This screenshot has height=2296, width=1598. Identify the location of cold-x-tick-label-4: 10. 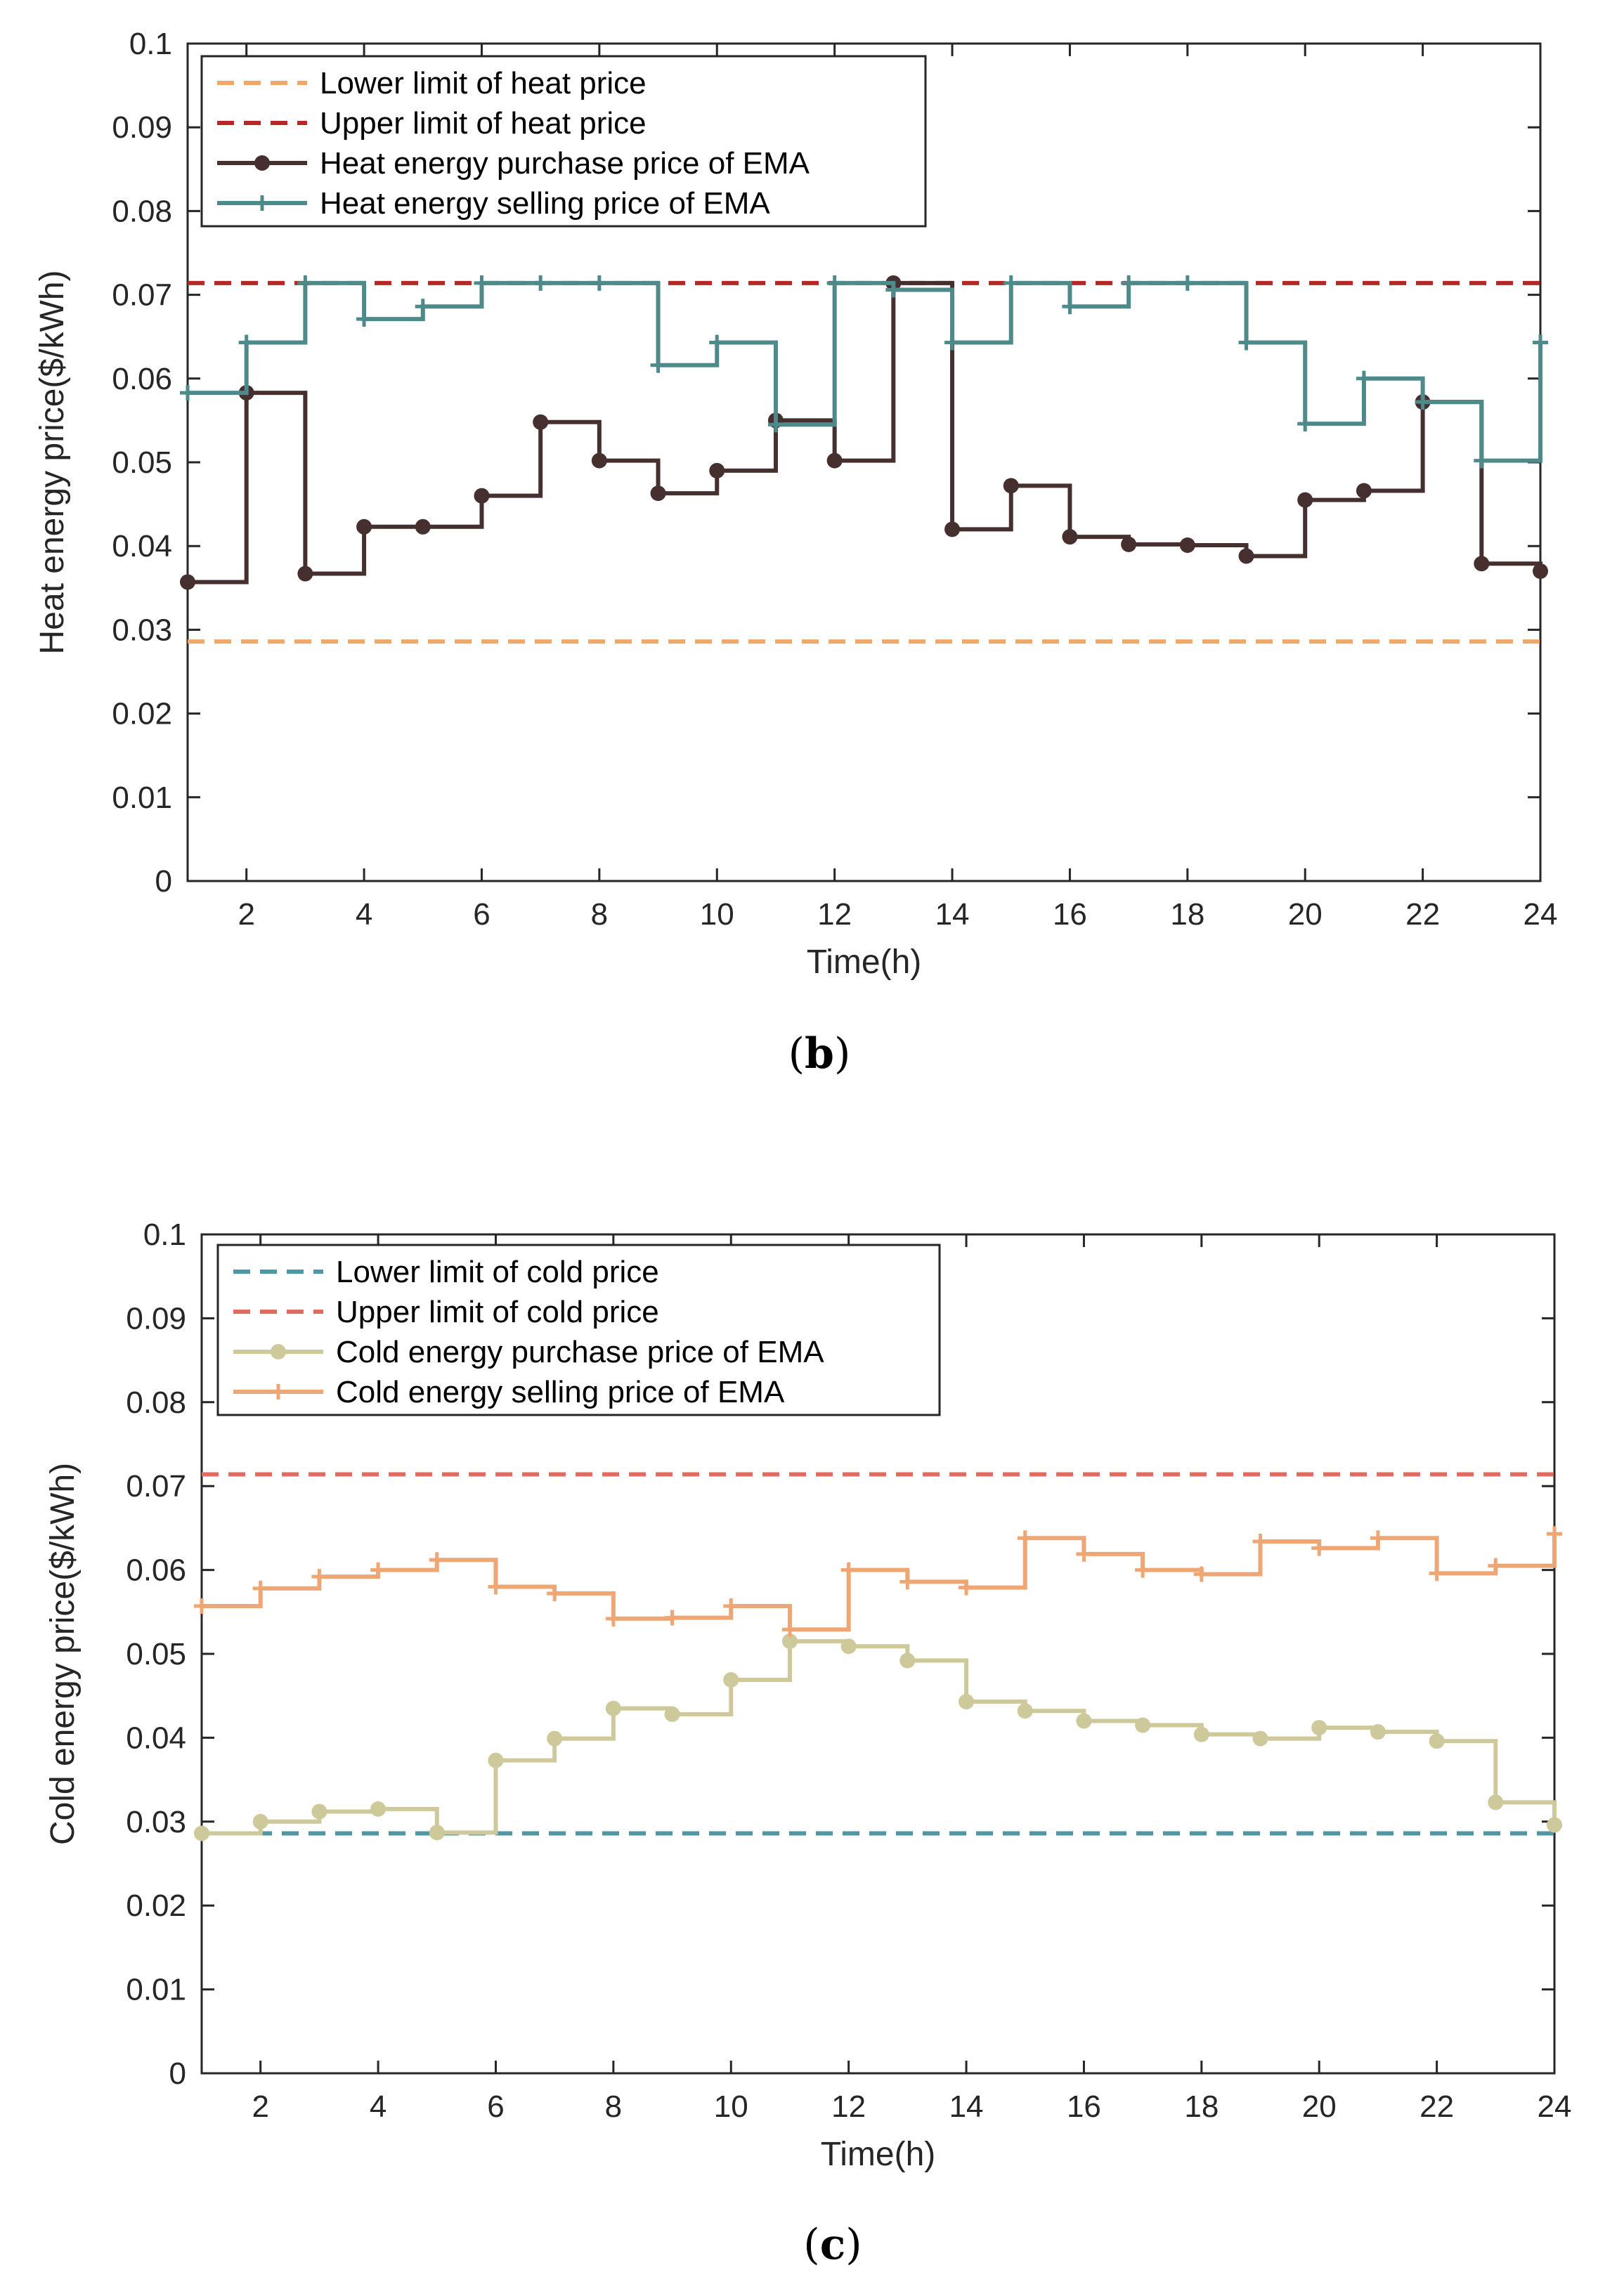
(731, 2106).